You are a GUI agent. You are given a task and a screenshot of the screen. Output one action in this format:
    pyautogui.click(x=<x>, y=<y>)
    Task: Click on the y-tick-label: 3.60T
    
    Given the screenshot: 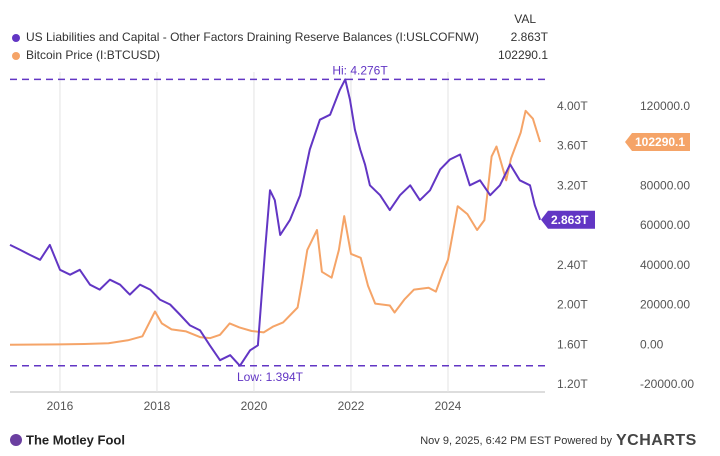 What is the action you would take?
    pyautogui.click(x=572, y=146)
    